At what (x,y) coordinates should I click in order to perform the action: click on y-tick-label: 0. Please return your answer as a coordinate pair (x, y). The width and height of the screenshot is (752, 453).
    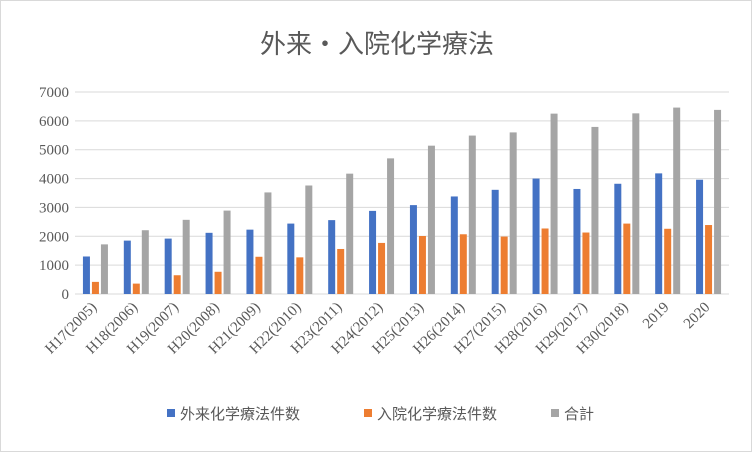
    Looking at the image, I should click on (66, 295).